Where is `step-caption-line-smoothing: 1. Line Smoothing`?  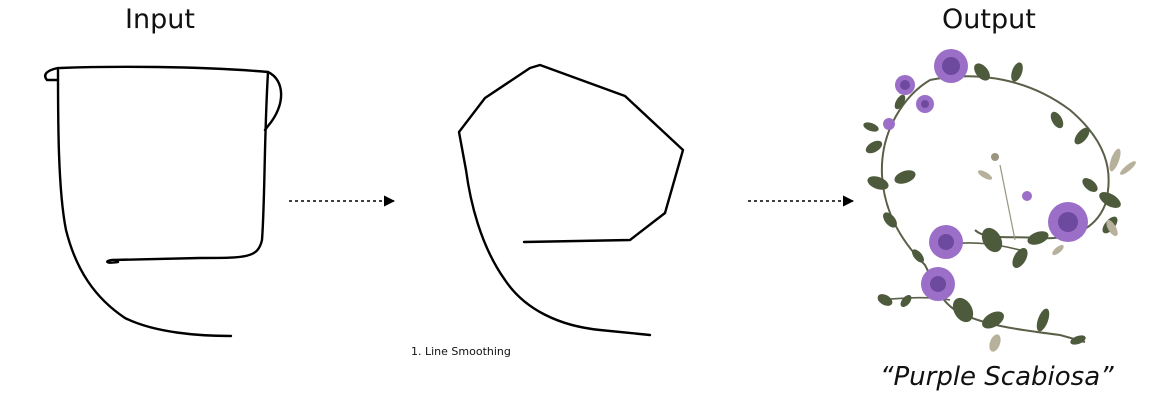 step-caption-line-smoothing: 1. Line Smoothing is located at coordinates (461, 351).